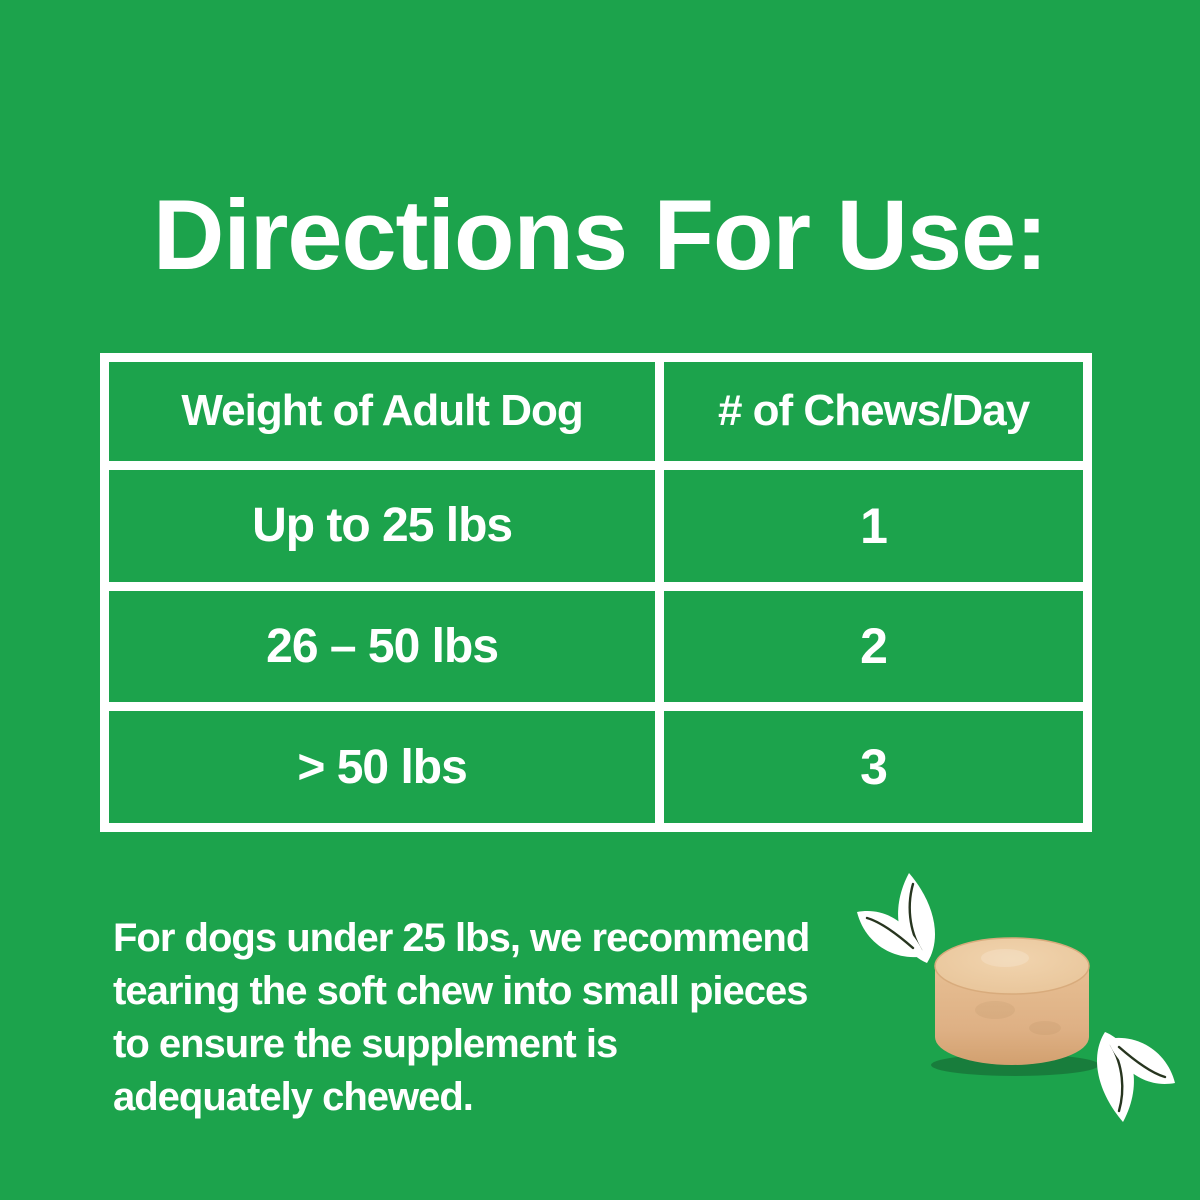 The height and width of the screenshot is (1200, 1200). What do you see at coordinates (461, 938) in the screenshot?
I see `note-line: For dogs under 25 lbs, we recommend` at bounding box center [461, 938].